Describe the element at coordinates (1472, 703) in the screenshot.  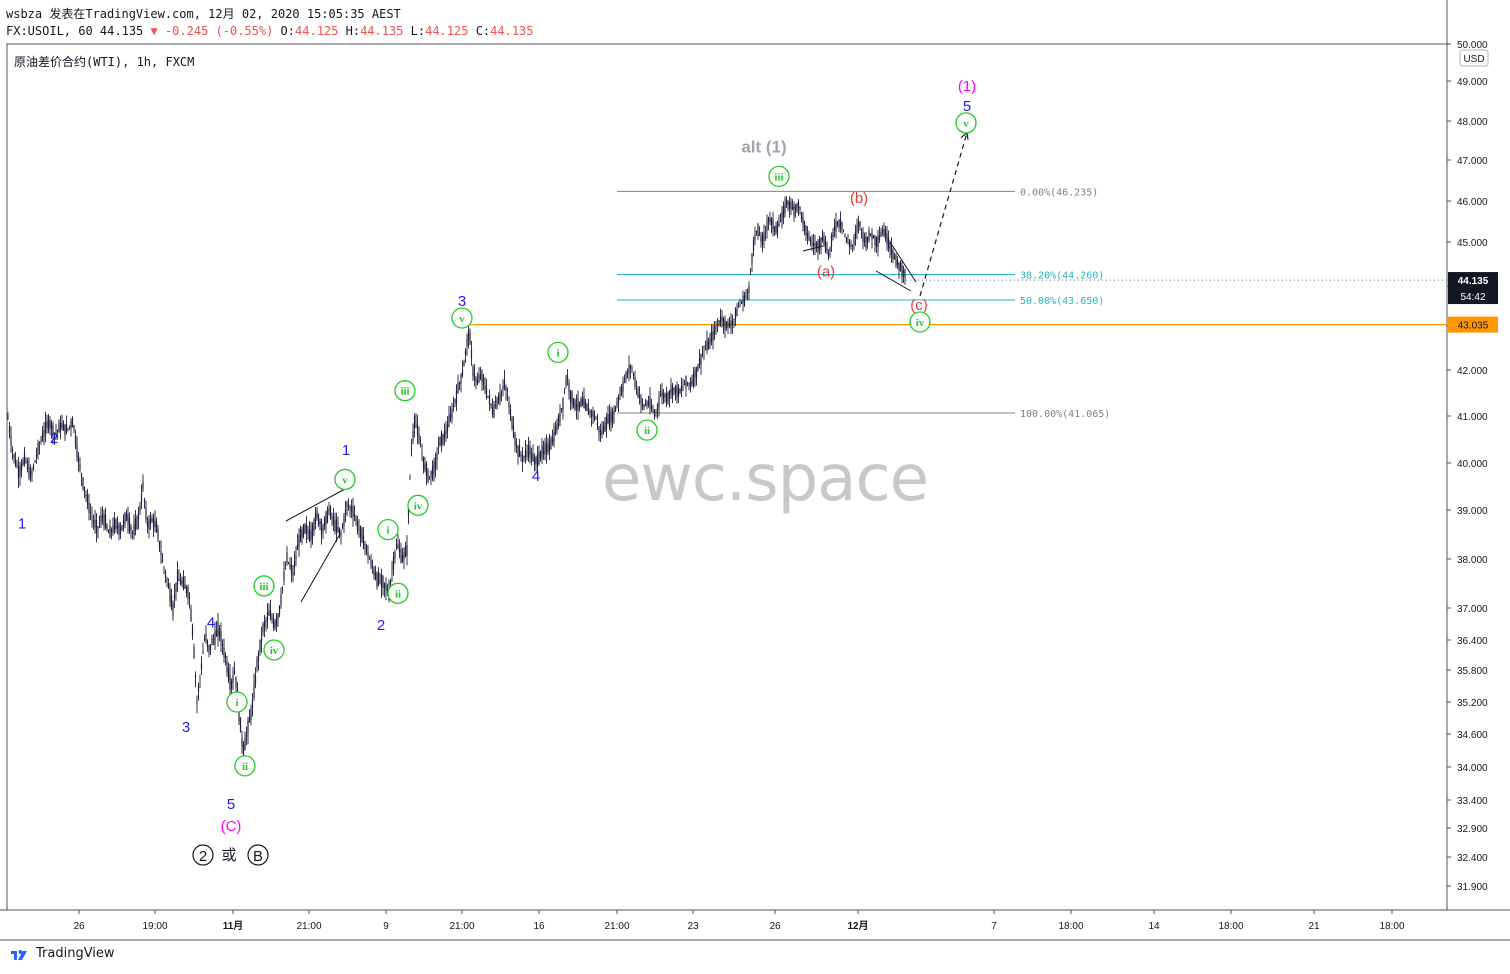
I see `y-tick-label: 35.200` at that location.